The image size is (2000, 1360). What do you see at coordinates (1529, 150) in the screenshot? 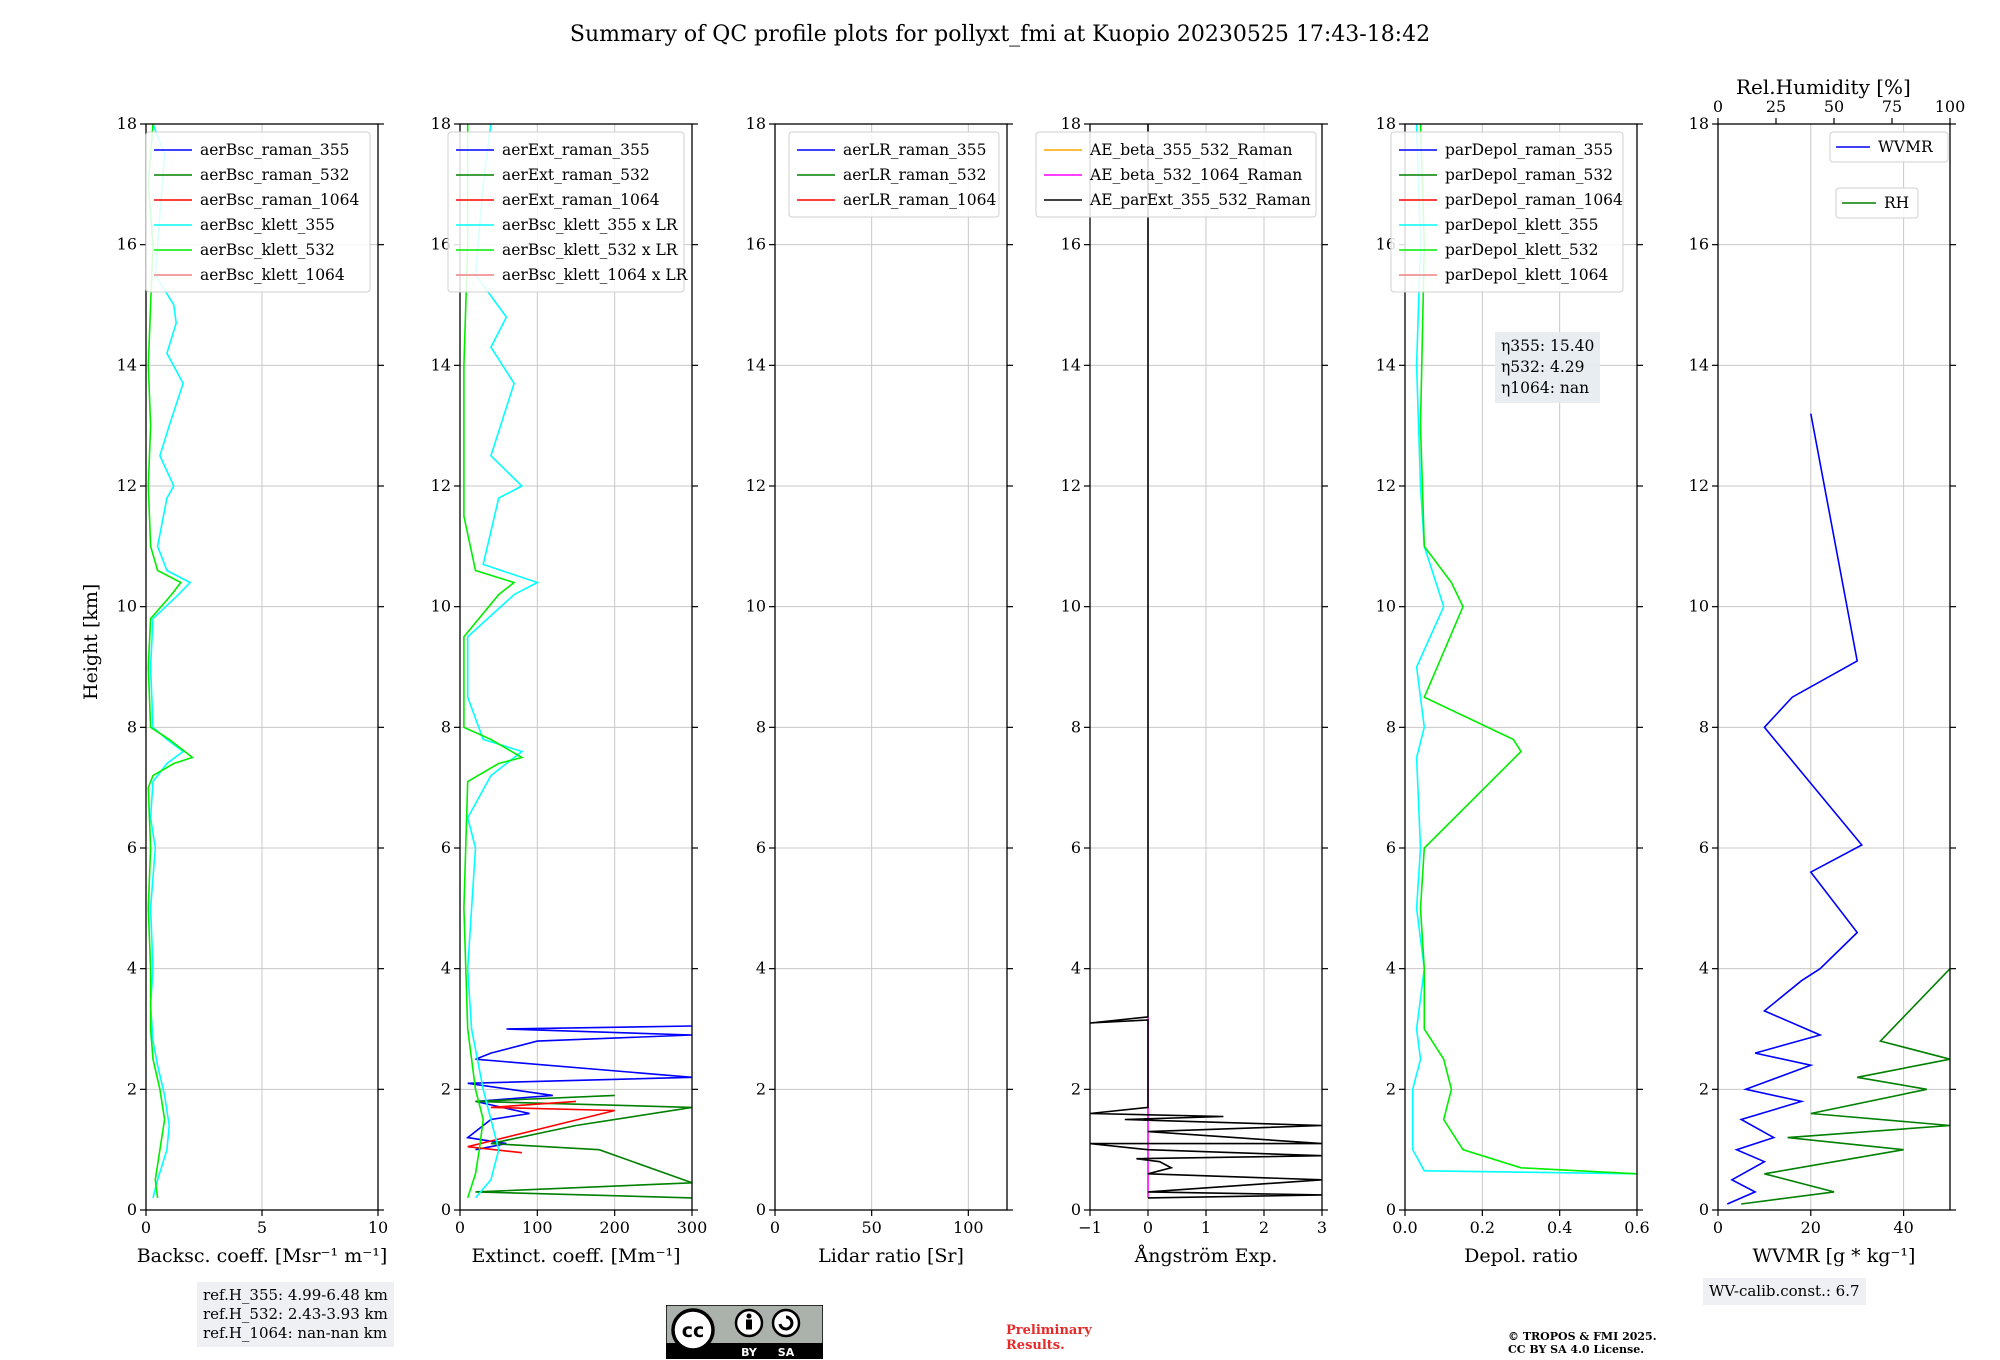
I see `legend-label: parDepol_raman_355` at bounding box center [1529, 150].